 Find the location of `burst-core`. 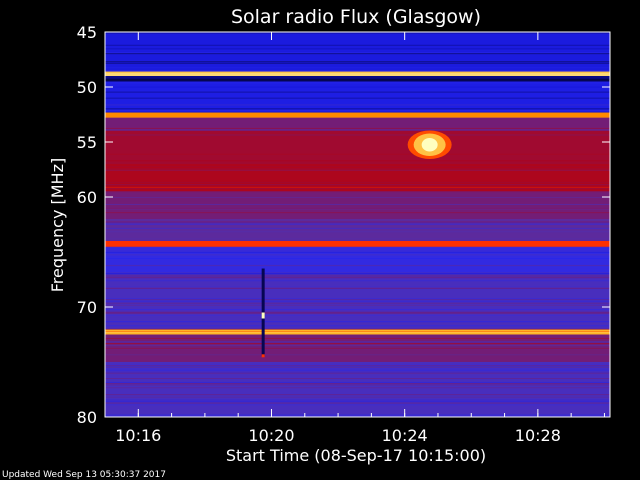

burst-core is located at coordinates (429, 145).